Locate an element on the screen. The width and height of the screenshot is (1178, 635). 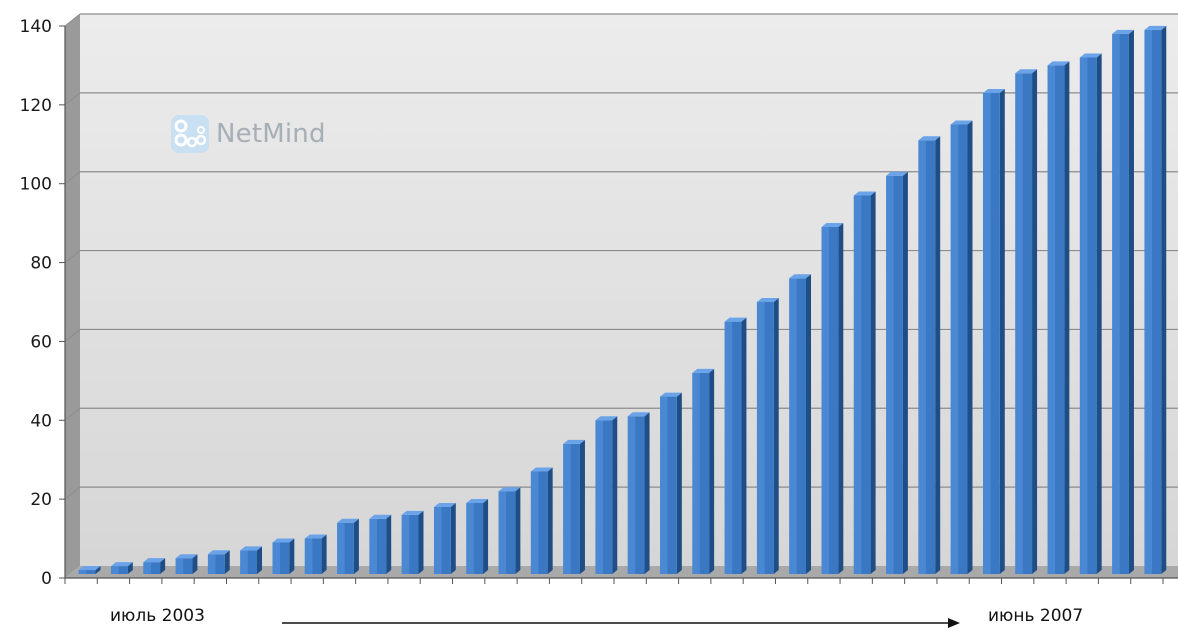
x-axis-ticks is located at coordinates (614, 581).